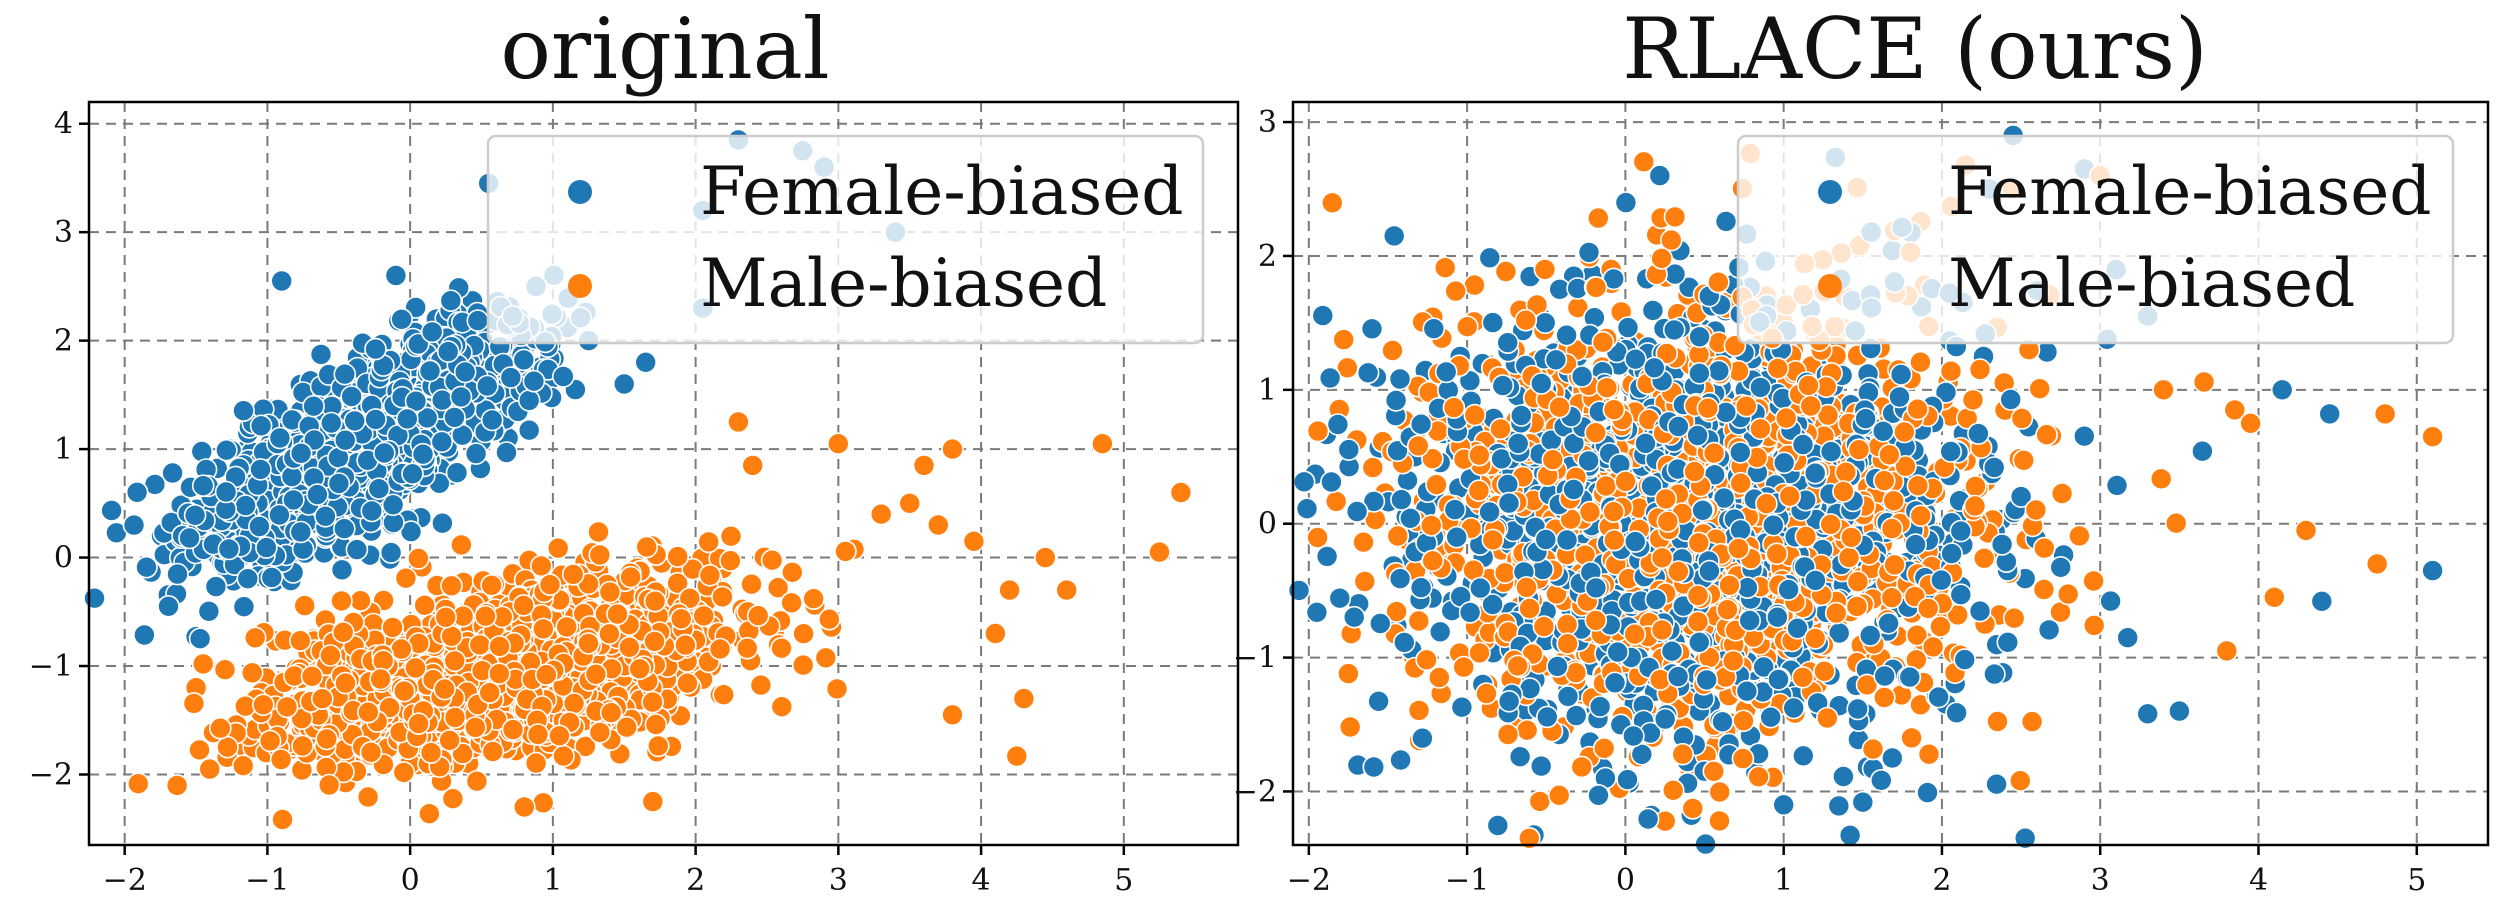 The height and width of the screenshot is (906, 2500). I want to click on y-tick-label: 4, so click(63, 124).